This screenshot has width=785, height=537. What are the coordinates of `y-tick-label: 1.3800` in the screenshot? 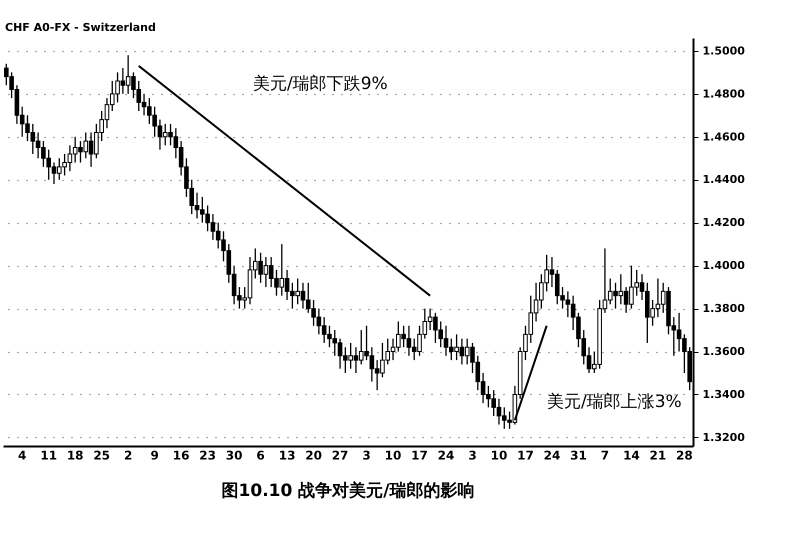 It's located at (724, 309).